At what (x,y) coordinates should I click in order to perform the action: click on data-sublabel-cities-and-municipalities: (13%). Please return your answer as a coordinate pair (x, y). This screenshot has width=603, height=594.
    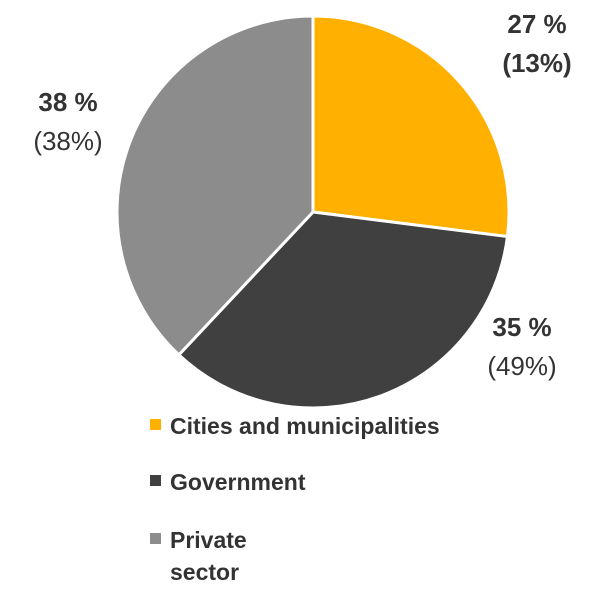
    Looking at the image, I should click on (536, 63).